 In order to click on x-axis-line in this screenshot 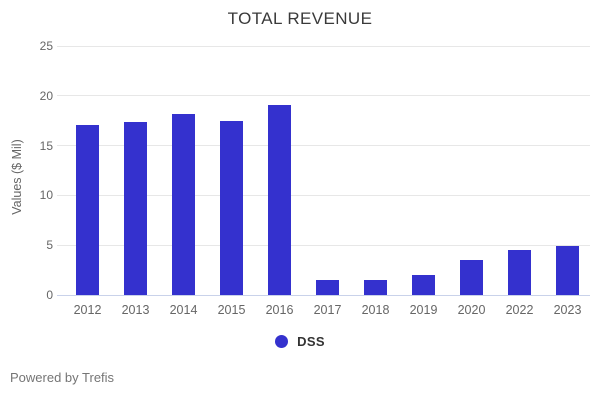, I will do `click(323, 295)`.